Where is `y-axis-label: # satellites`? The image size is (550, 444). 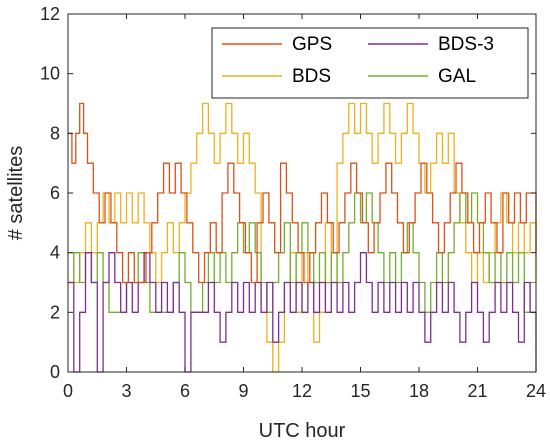 y-axis-label: # satellites is located at coordinates (16, 193).